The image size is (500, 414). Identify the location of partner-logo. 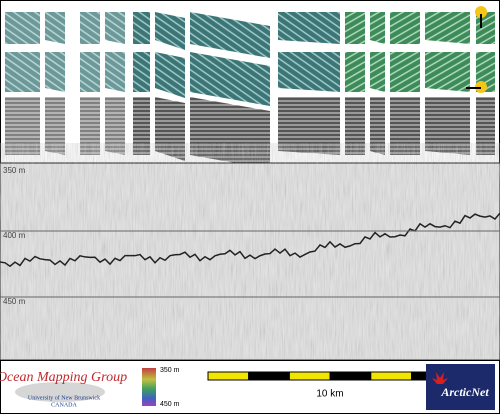
(460, 387).